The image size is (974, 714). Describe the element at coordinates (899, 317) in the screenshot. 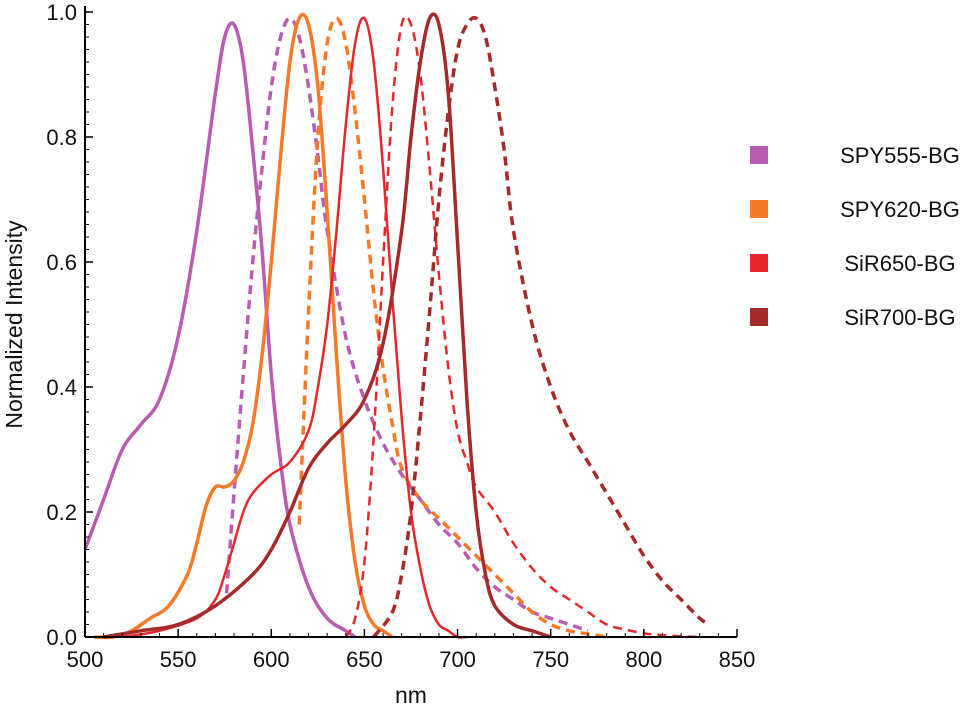

I see `legend-label: SiR700-BG` at that location.